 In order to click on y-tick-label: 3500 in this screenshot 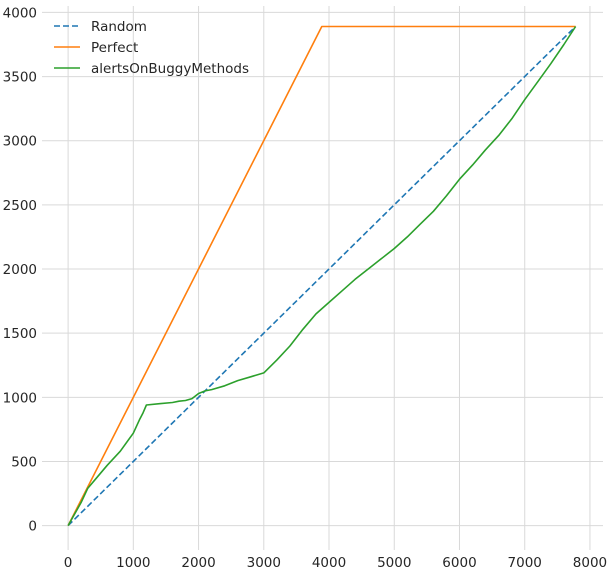, I will do `click(20, 78)`.